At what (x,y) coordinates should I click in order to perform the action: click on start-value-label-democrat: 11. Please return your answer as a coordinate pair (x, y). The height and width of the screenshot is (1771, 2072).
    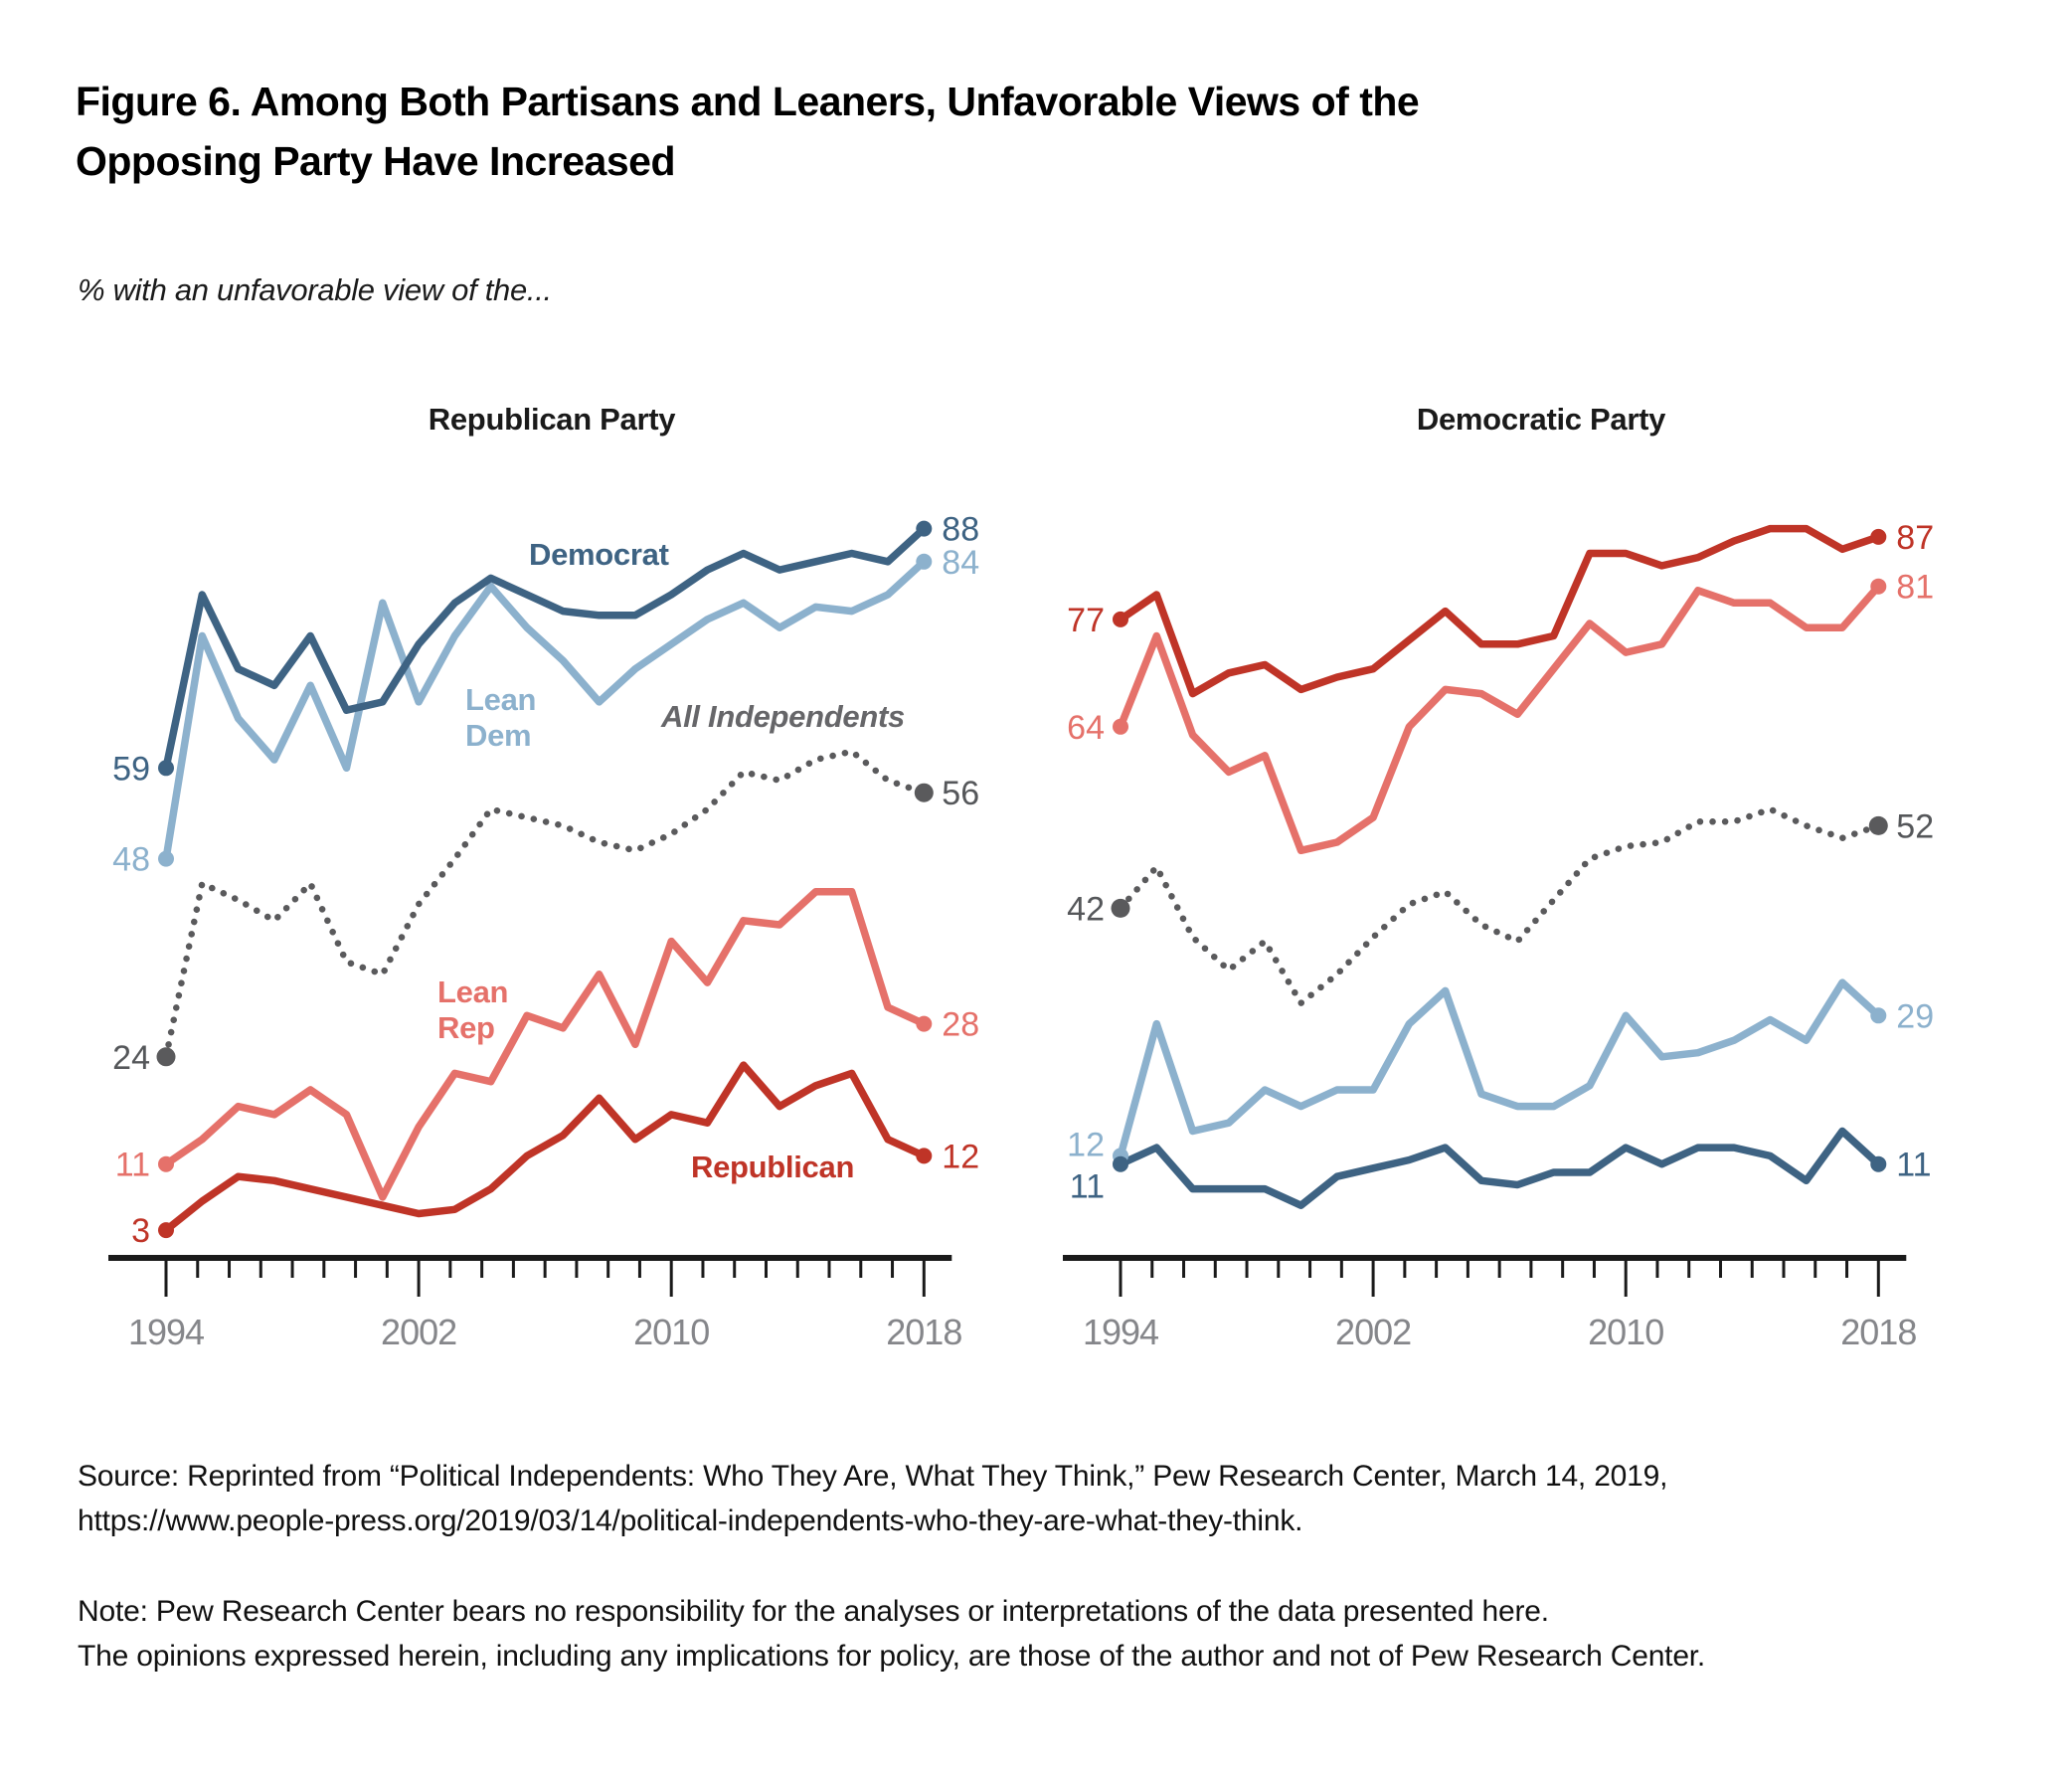
    Looking at the image, I should click on (1088, 1187).